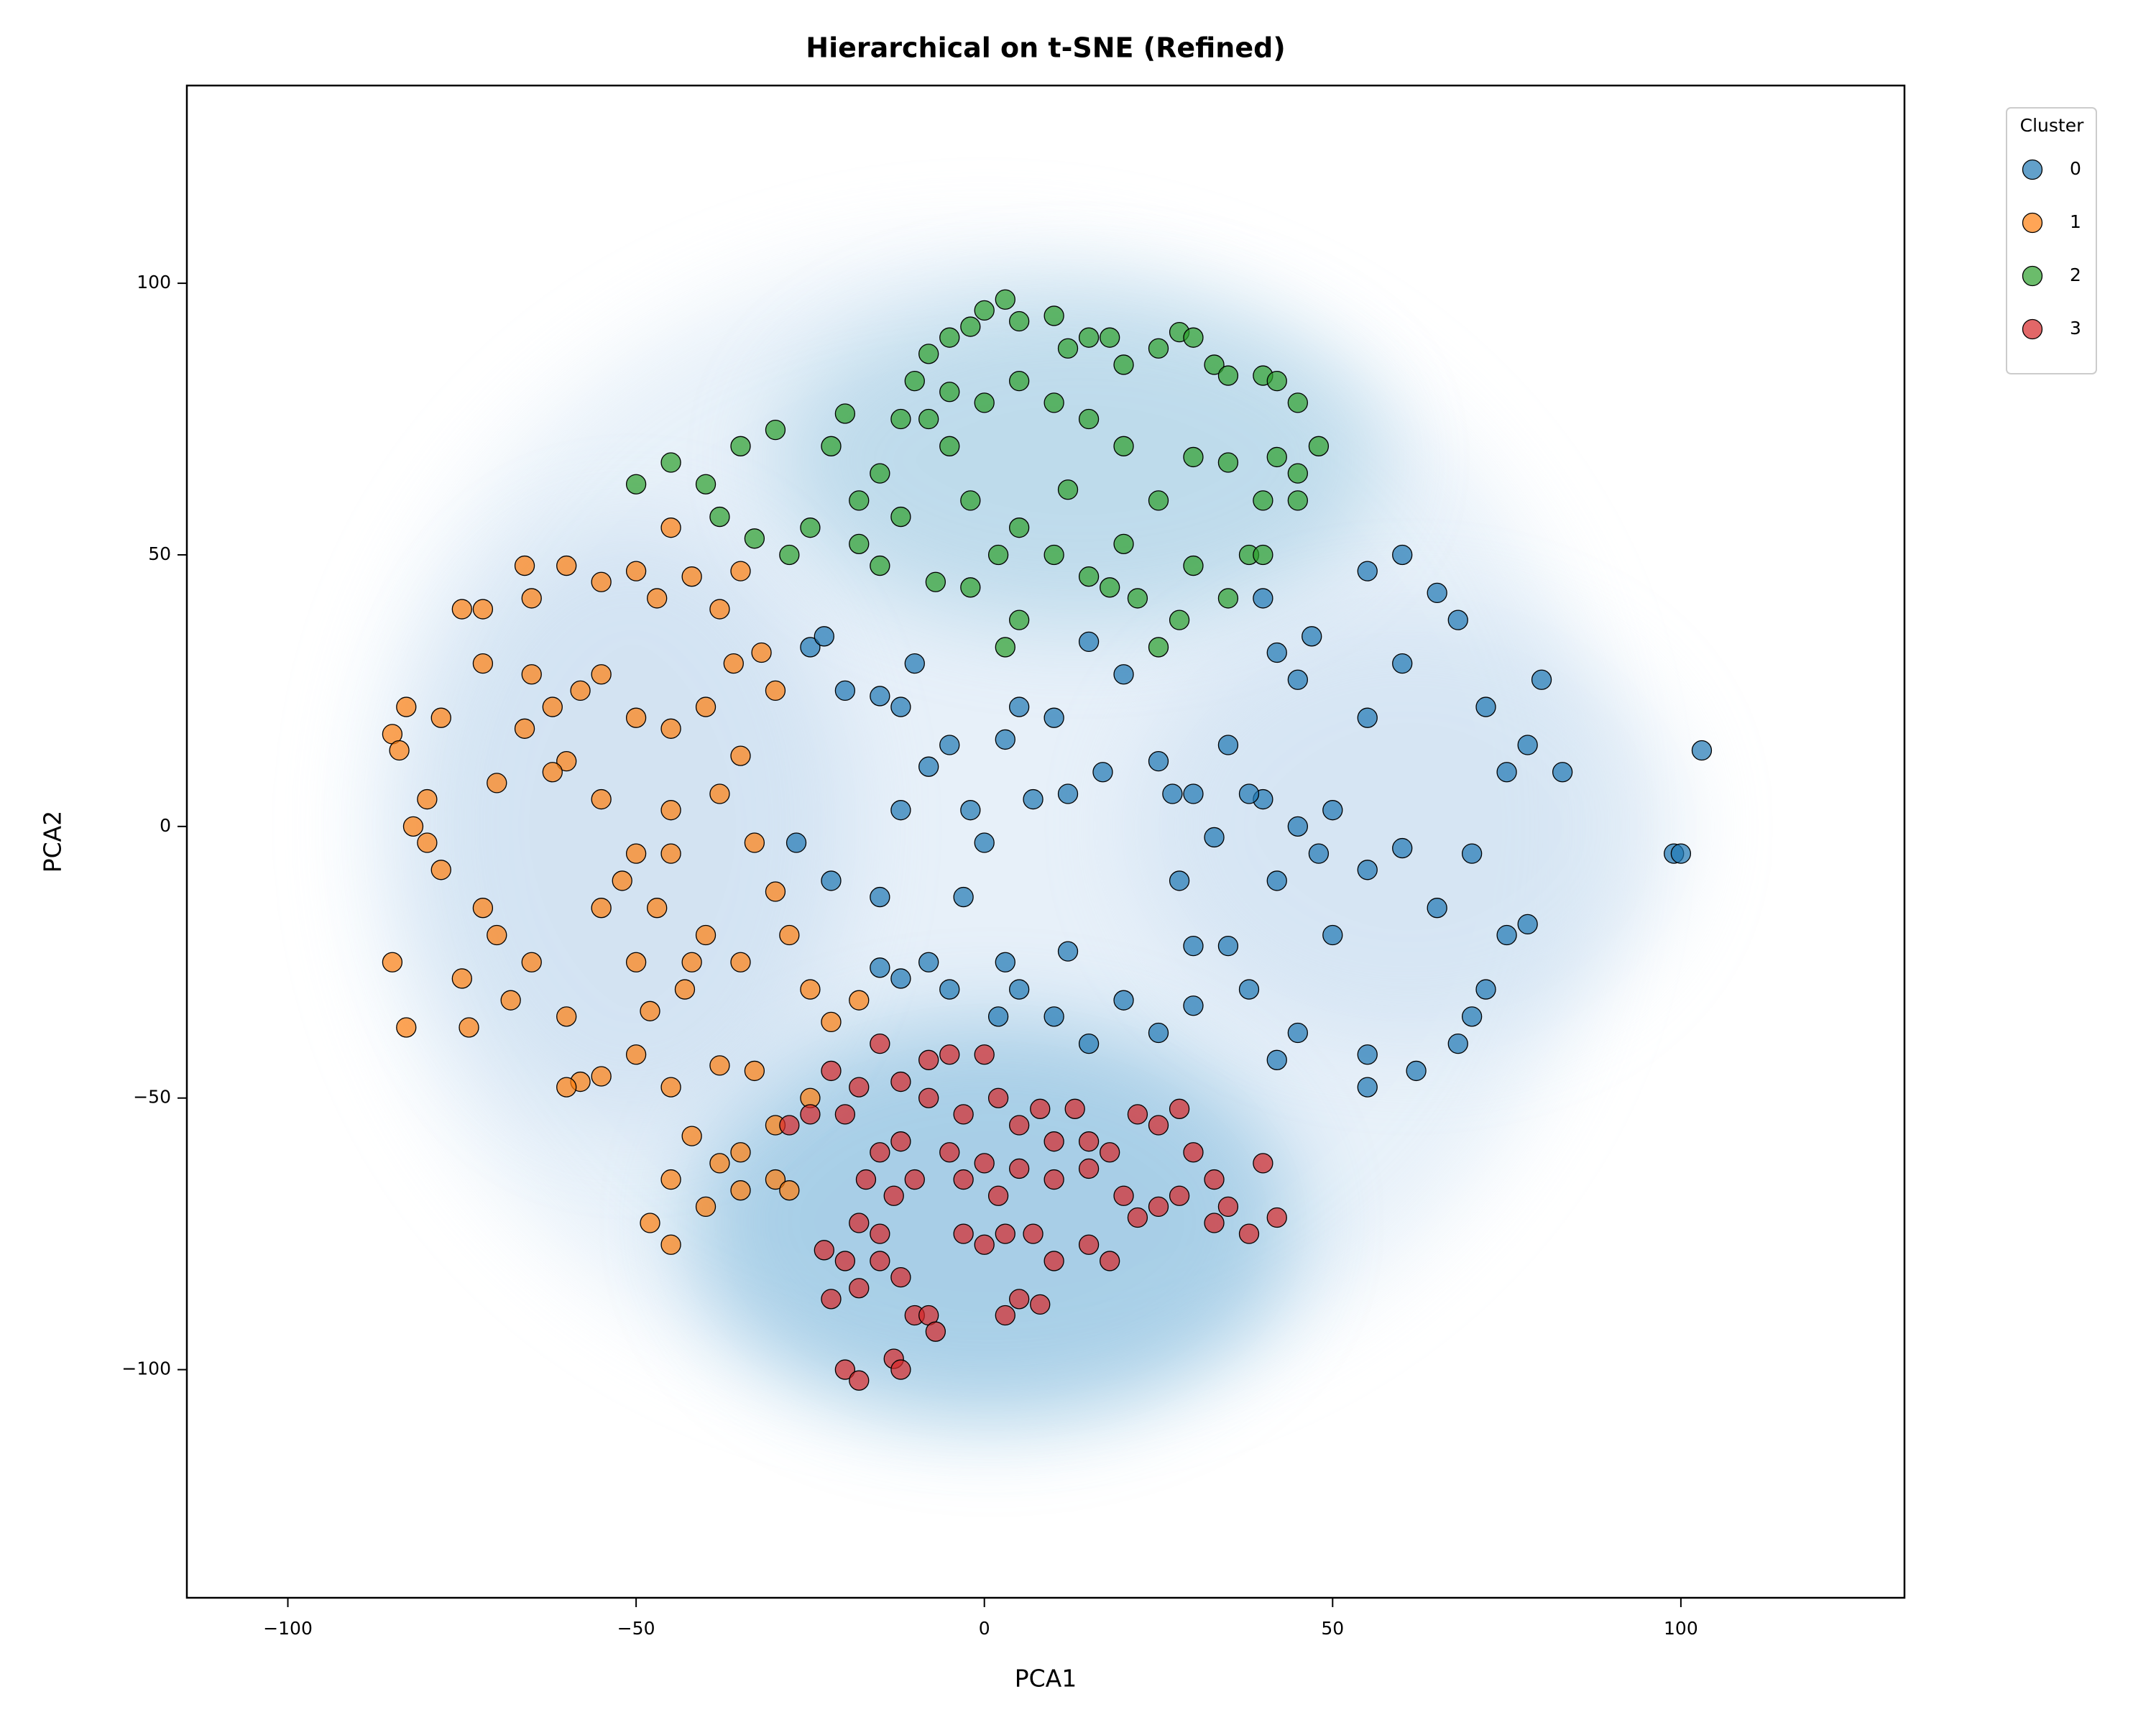 The height and width of the screenshot is (1725, 2156). Describe the element at coordinates (1409, 826) in the screenshot. I see `density-region` at that location.